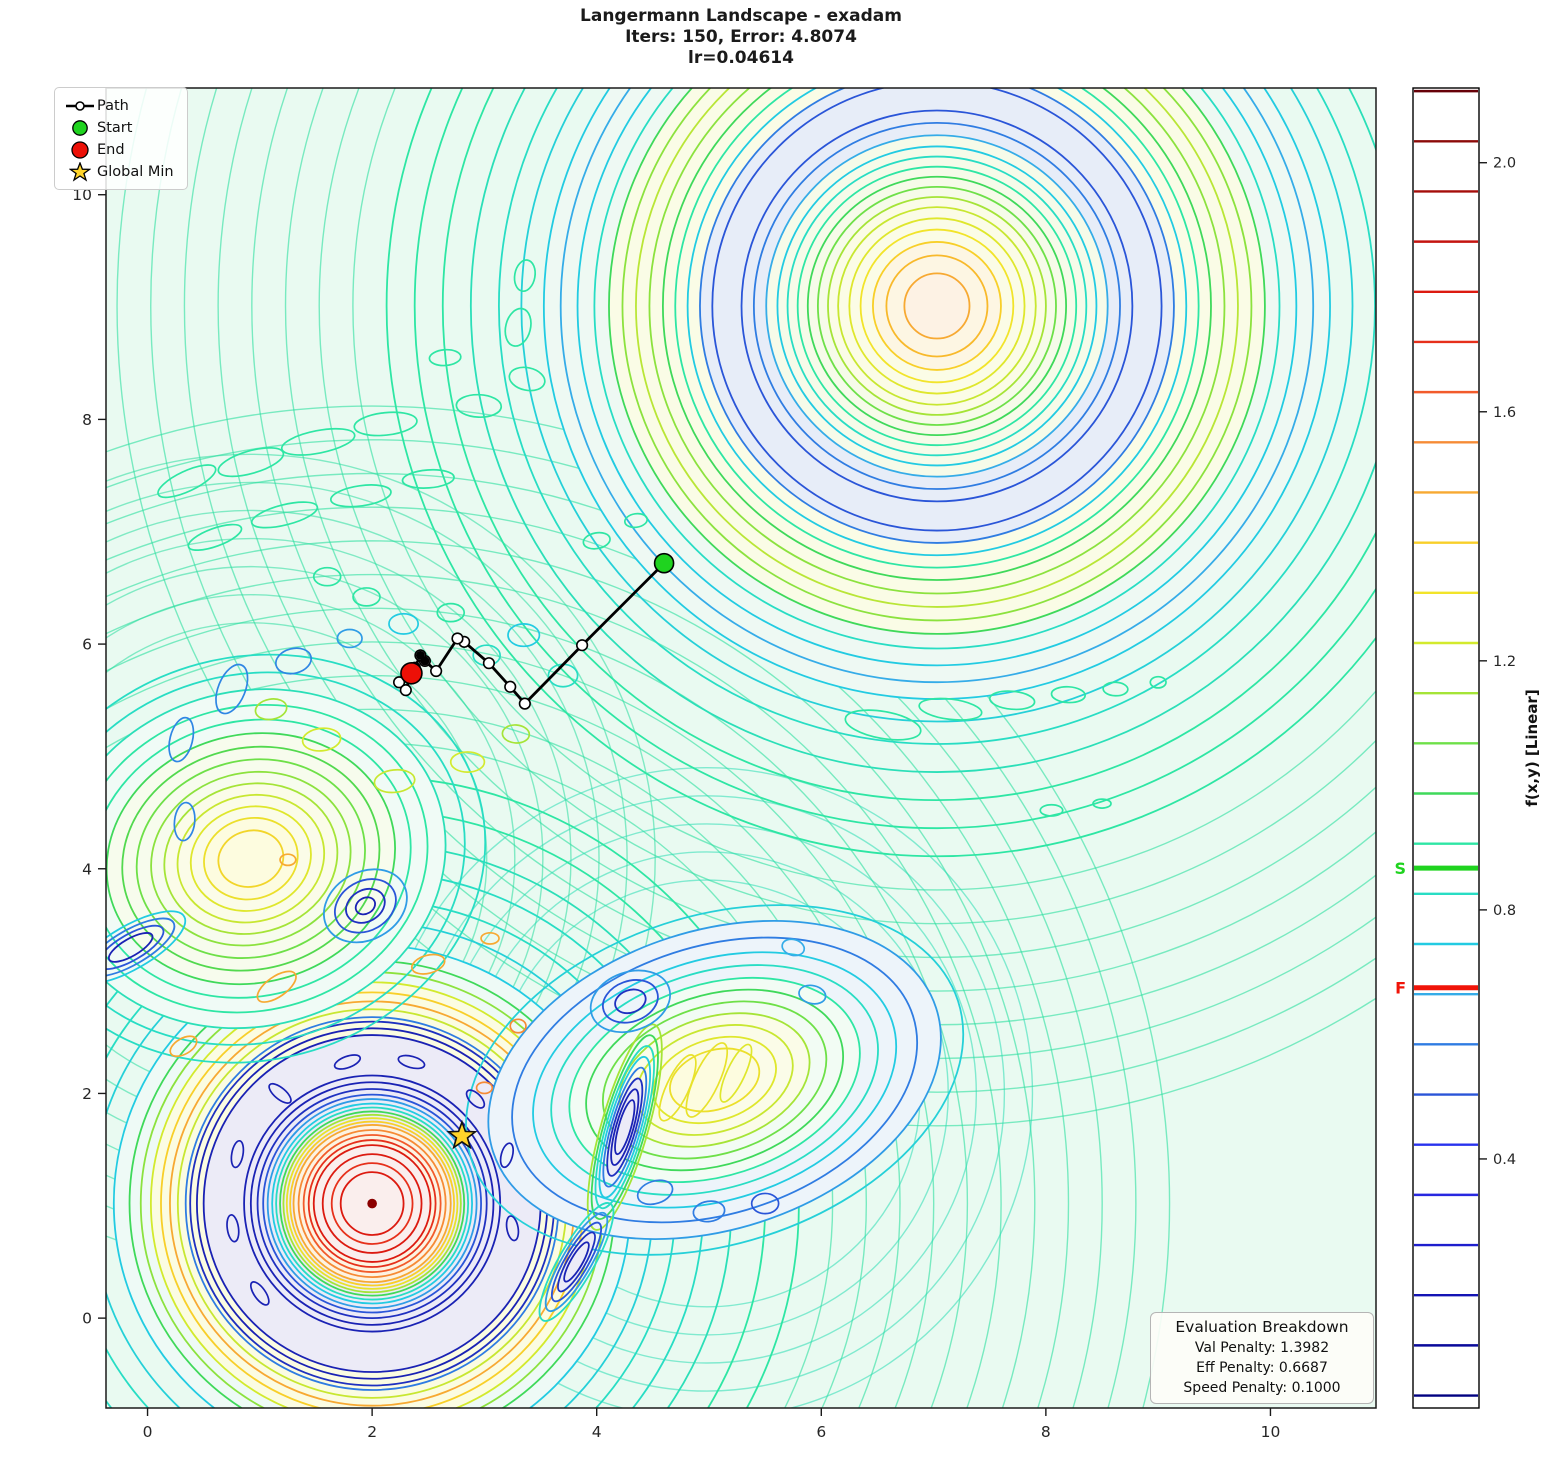 Image resolution: width=1550 pixels, height=1459 pixels. Describe the element at coordinates (1262, 1348) in the screenshot. I see `val-penalty-value: Val Penalty: 1.3982` at that location.